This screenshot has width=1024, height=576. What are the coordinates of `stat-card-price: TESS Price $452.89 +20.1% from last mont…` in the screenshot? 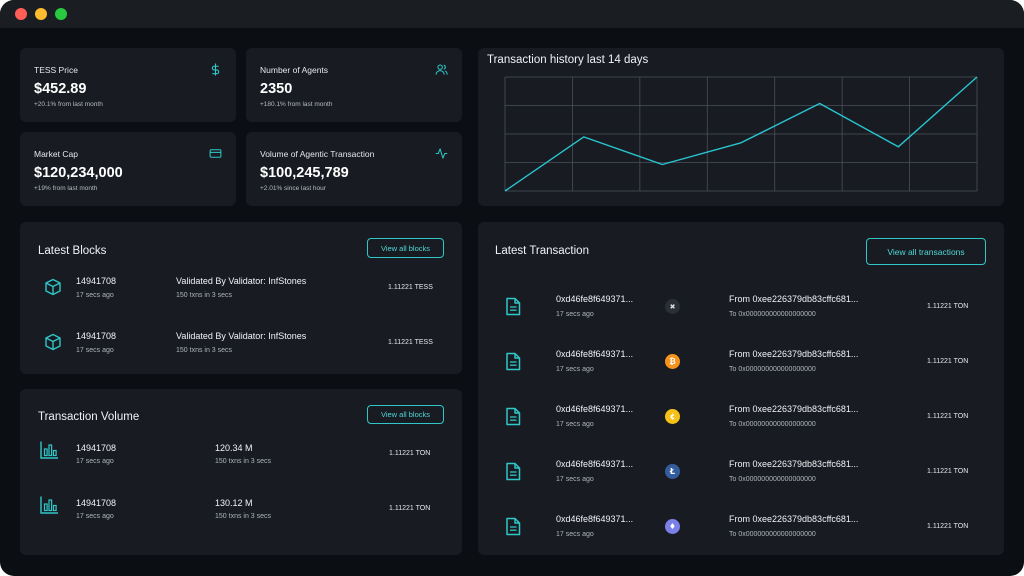 It's located at (128, 85).